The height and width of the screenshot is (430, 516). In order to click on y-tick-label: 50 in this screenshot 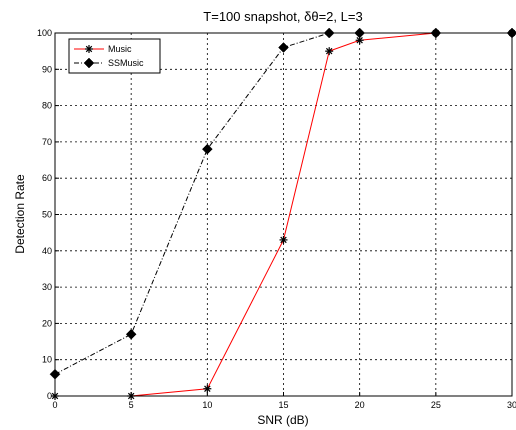, I will do `click(47, 215)`.